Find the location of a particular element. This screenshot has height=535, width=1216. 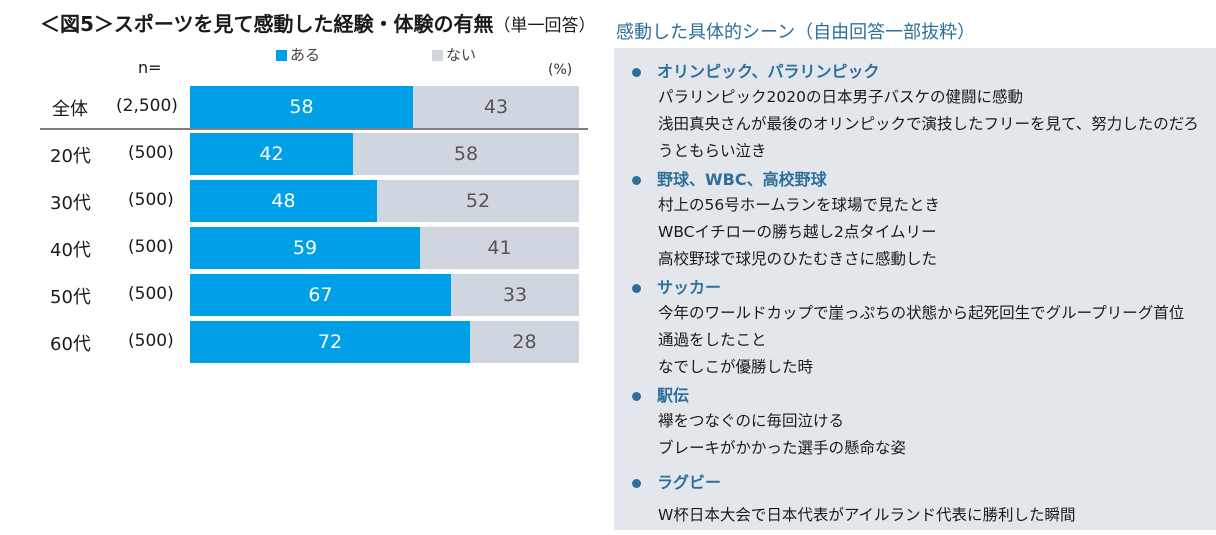

legend-swatch-yes is located at coordinates (281, 55).